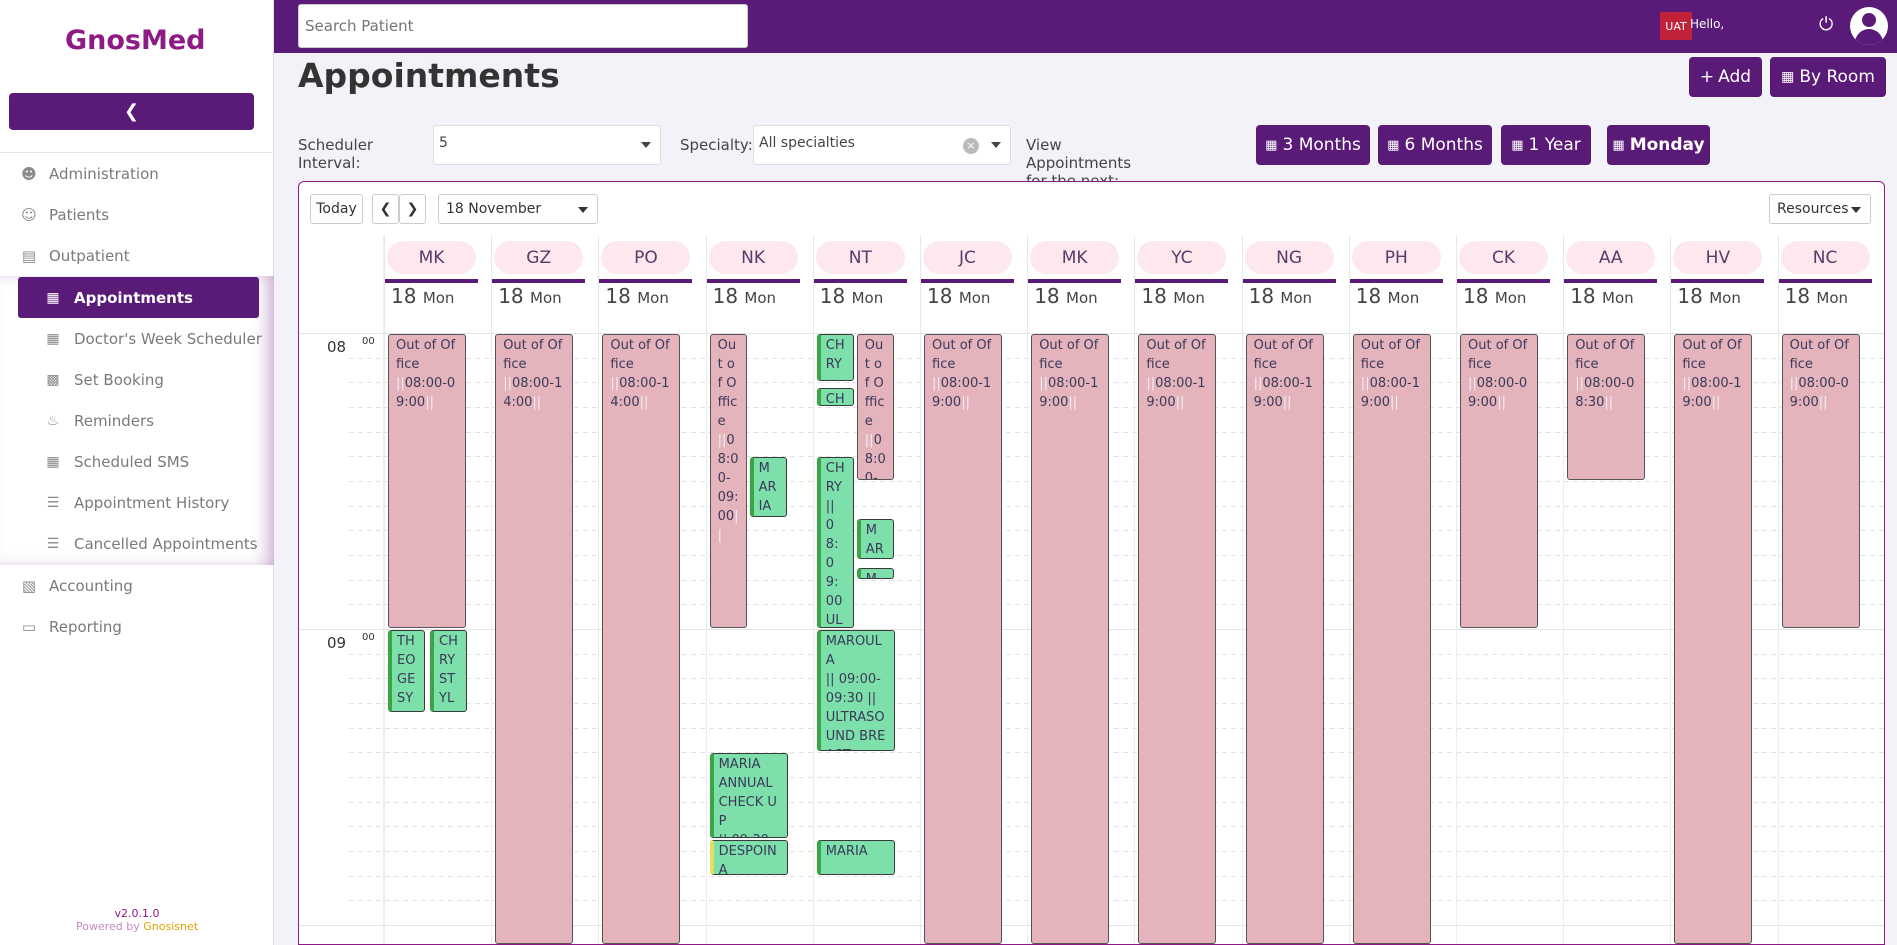  I want to click on specialty-value: All specialties, so click(807, 143).